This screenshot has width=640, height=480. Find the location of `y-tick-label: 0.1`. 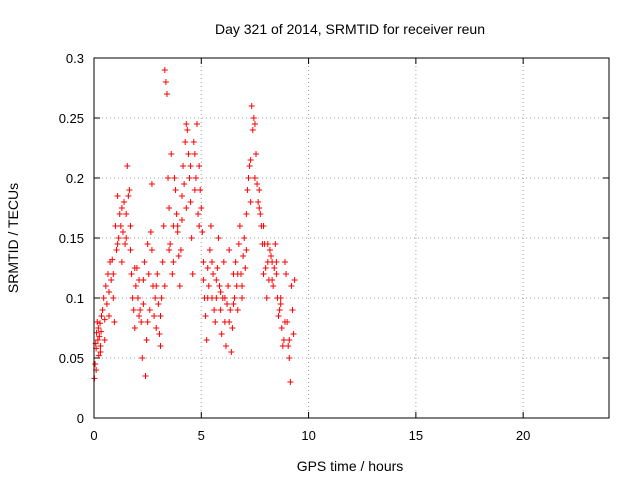

y-tick-label: 0.1 is located at coordinates (75, 298).